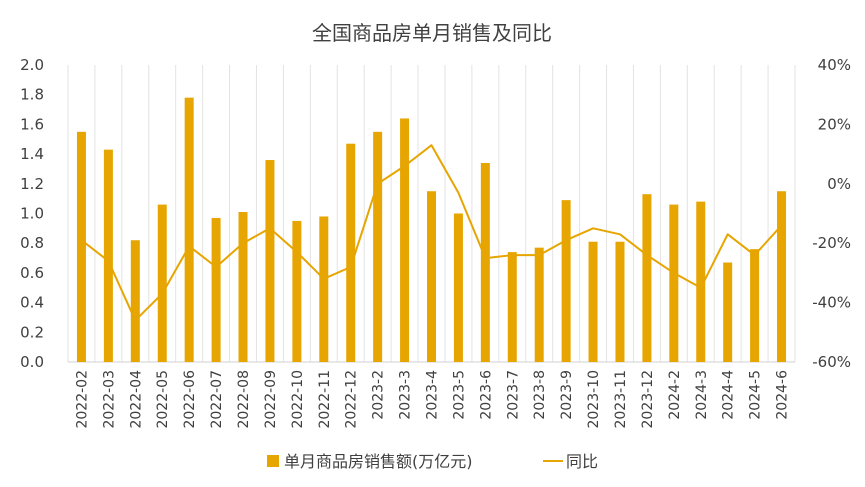 Image resolution: width=865 pixels, height=487 pixels. I want to click on x-tick-label: 2024-2, so click(675, 395).